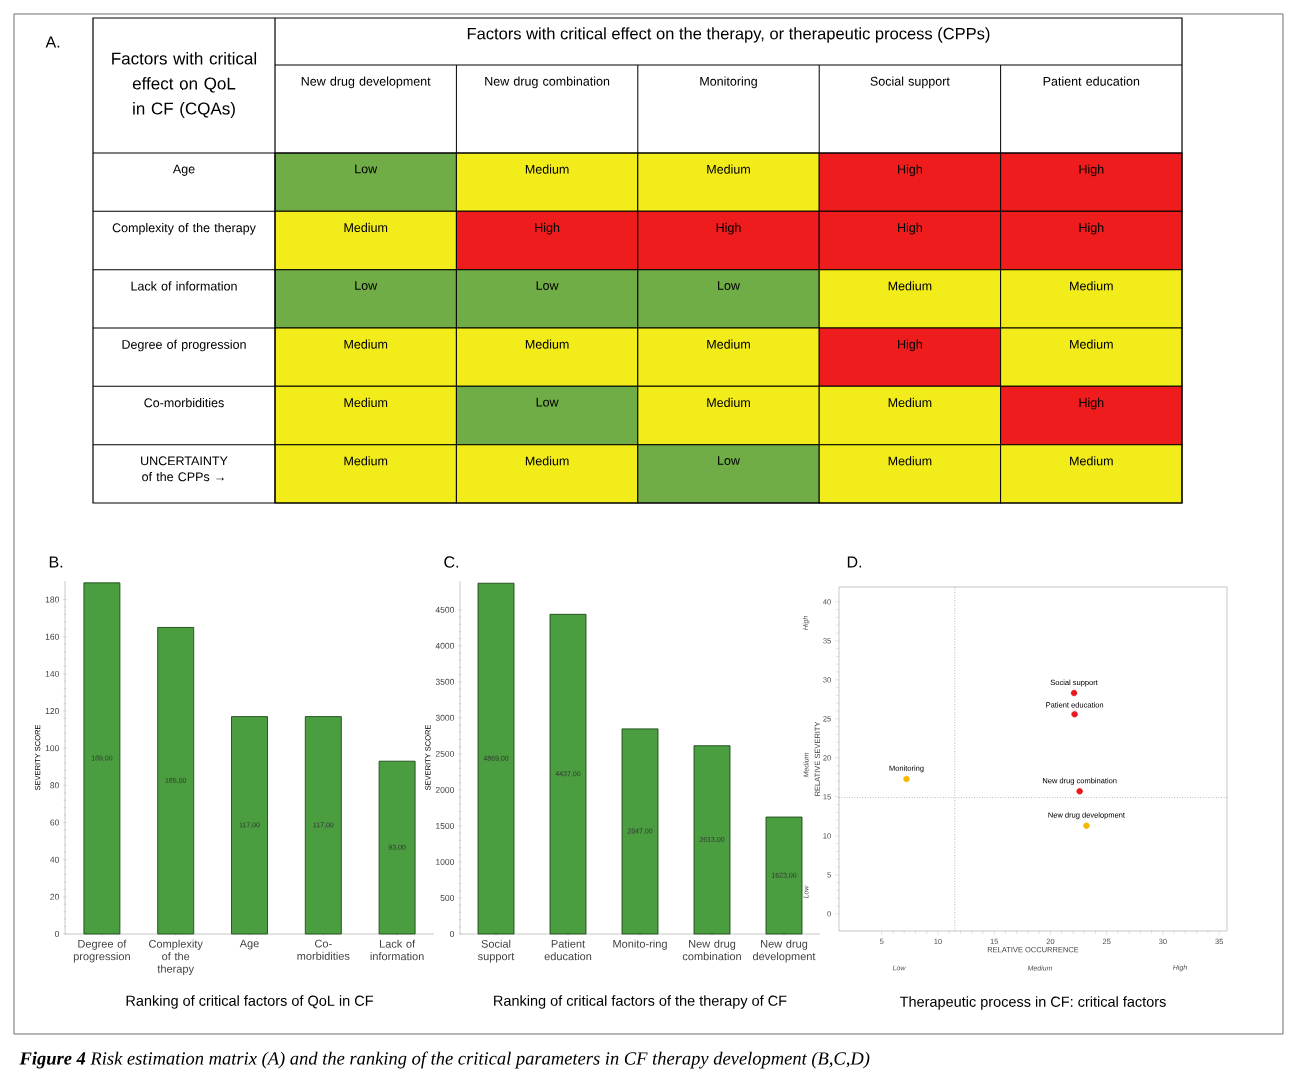 The height and width of the screenshot is (1086, 1291). Describe the element at coordinates (640, 944) in the screenshot. I see `x-tick-label: Monito-ring` at that location.